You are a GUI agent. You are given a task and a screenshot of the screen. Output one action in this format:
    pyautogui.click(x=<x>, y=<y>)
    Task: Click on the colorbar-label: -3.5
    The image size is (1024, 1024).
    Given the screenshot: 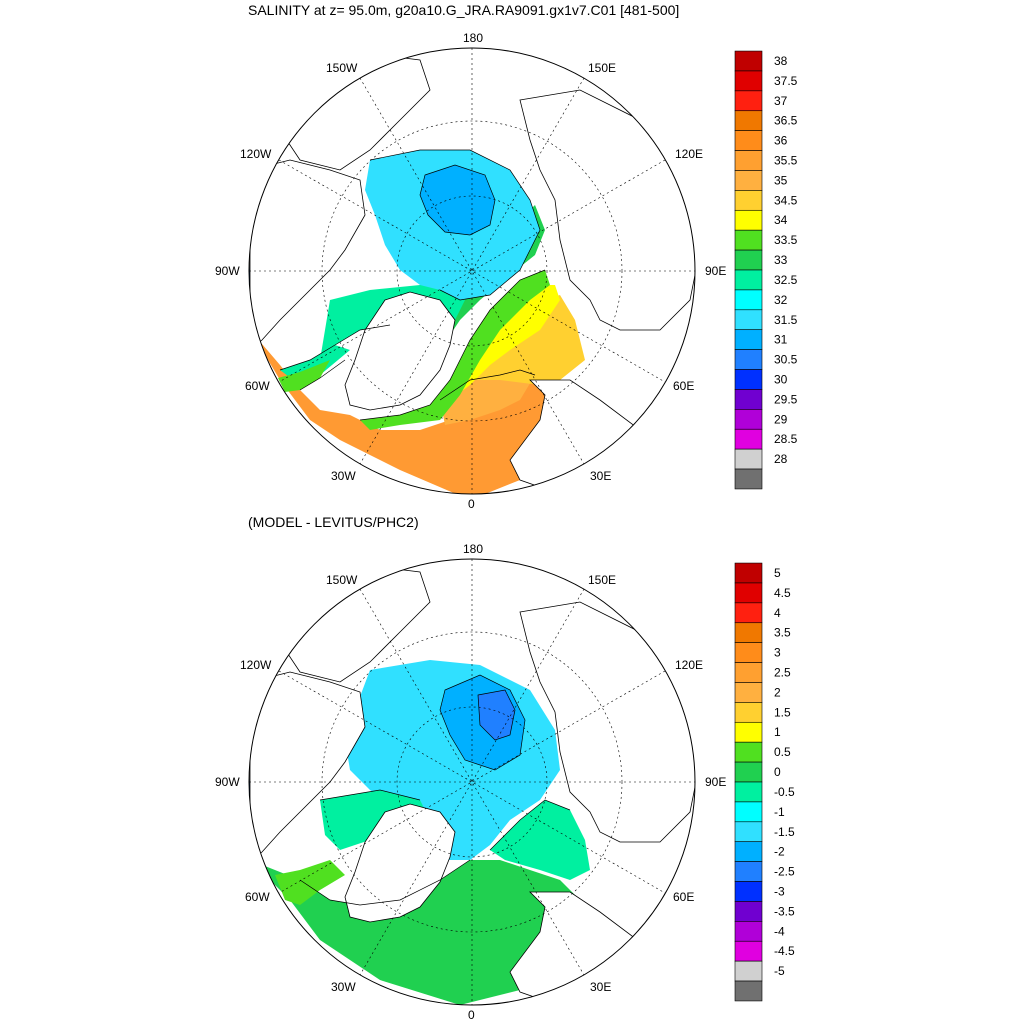 What is the action you would take?
    pyautogui.click(x=784, y=911)
    